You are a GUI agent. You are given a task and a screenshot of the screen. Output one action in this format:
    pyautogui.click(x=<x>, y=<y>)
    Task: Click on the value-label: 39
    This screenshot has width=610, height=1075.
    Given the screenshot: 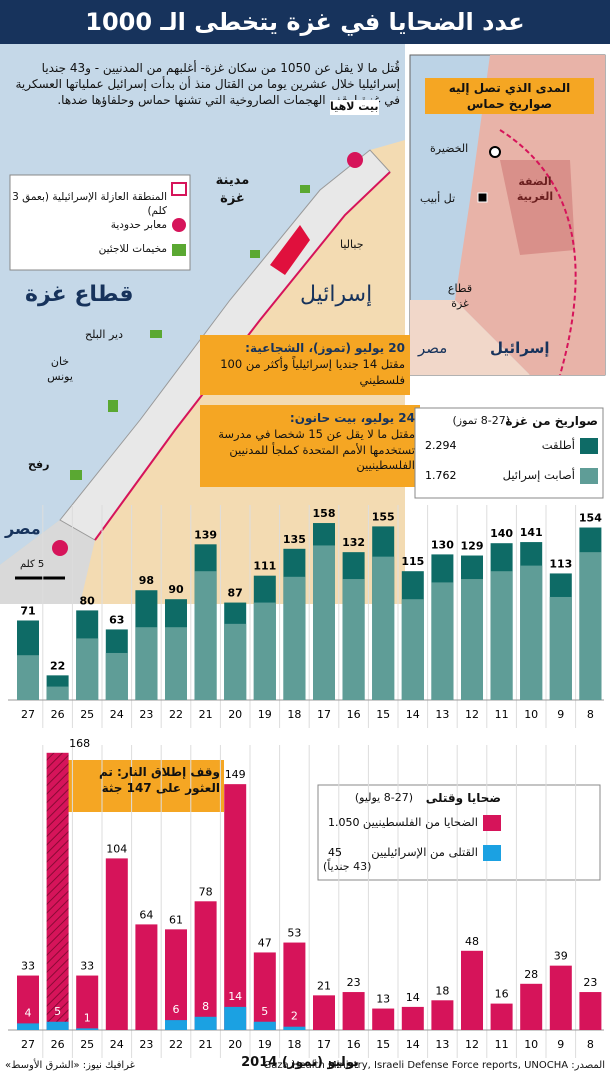 What is the action you would take?
    pyautogui.click(x=561, y=956)
    